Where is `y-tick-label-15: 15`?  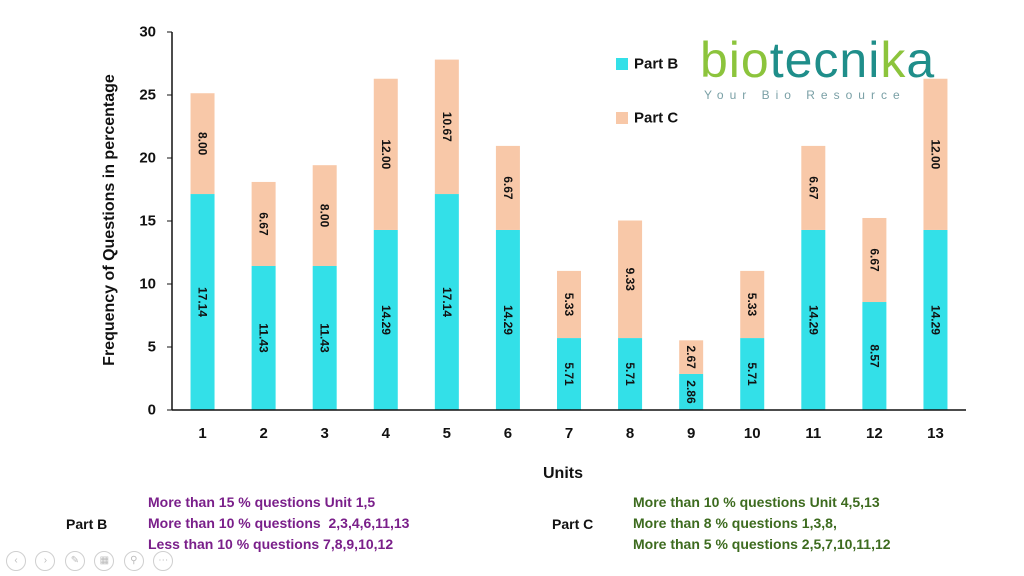 y-tick-label-15: 15 is located at coordinates (147, 221).